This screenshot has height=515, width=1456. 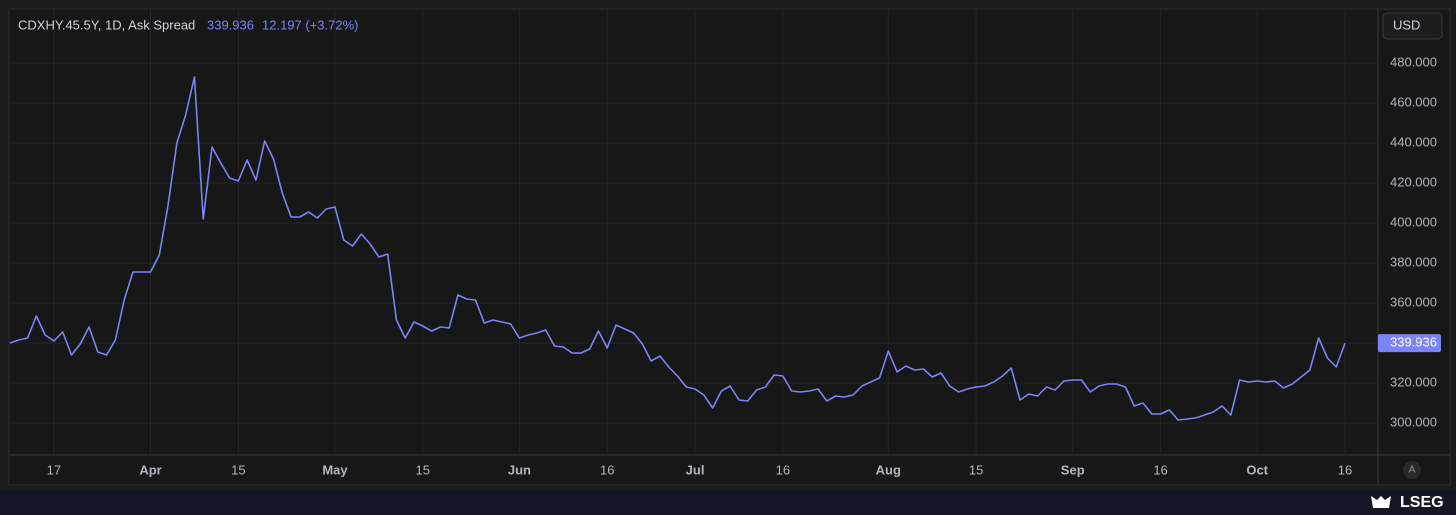 What do you see at coordinates (1413, 261) in the screenshot?
I see `y-tick-label: 380.000` at bounding box center [1413, 261].